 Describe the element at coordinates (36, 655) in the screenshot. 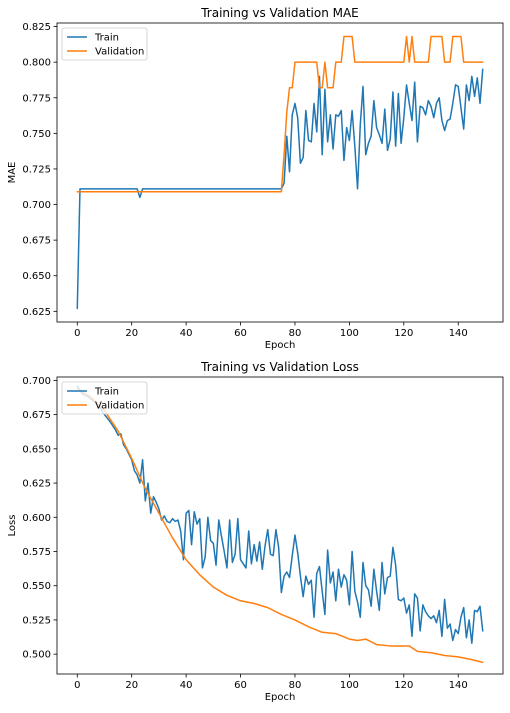

I see `y-tick-label: 0.500` at that location.